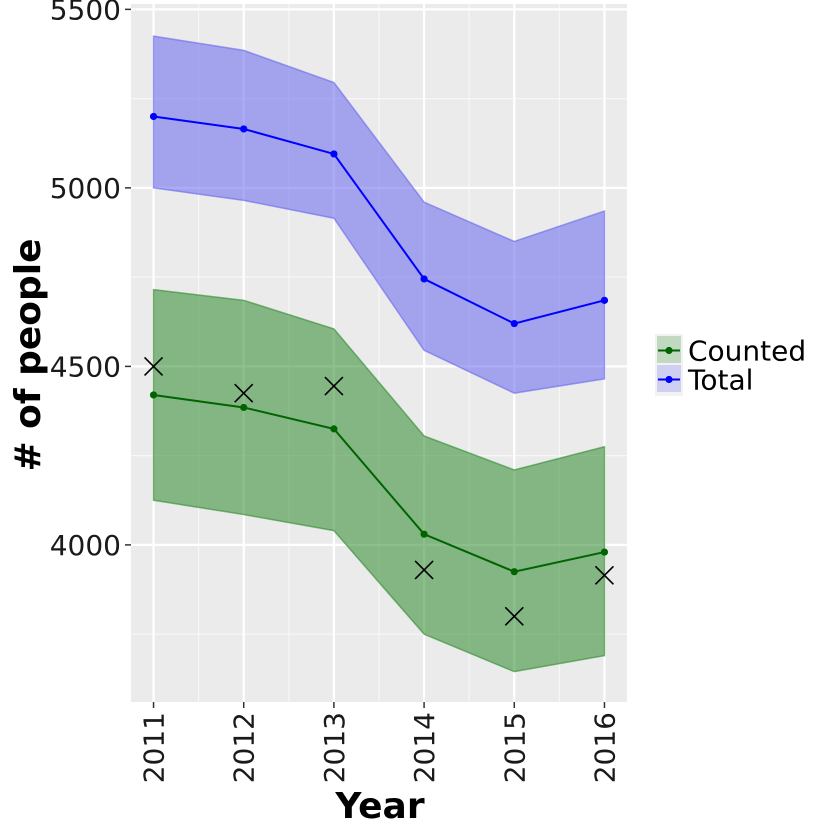 The image size is (830, 830). I want to click on y-tick-label: 4000, so click(85, 545).